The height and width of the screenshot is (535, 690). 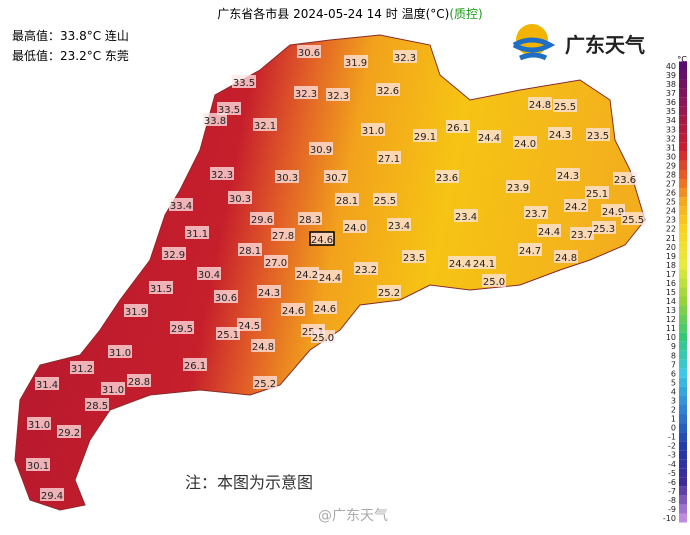 What do you see at coordinates (671, 319) in the screenshot?
I see `legend-label: 12` at bounding box center [671, 319].